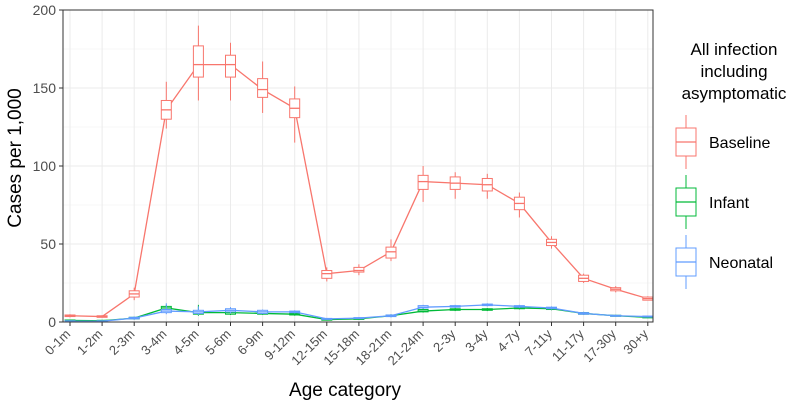 The image size is (800, 404). I want to click on legend-item-infant: Infant, so click(712, 202).